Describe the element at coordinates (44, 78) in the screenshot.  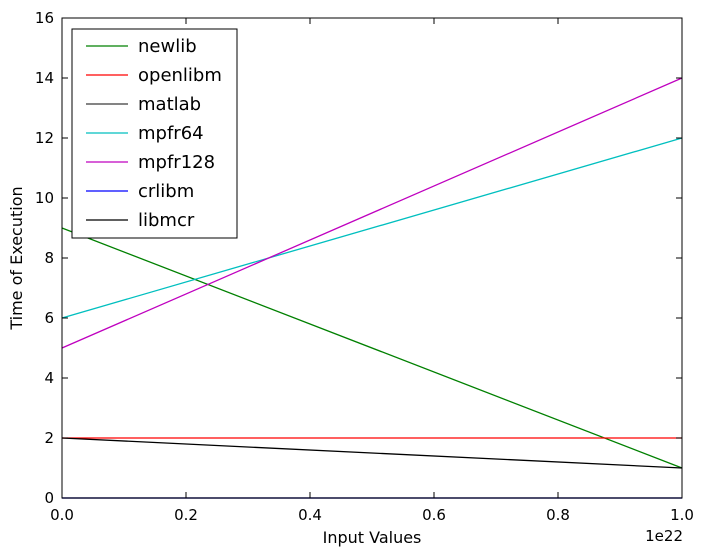
I see `y-tick-label: 14` at that location.